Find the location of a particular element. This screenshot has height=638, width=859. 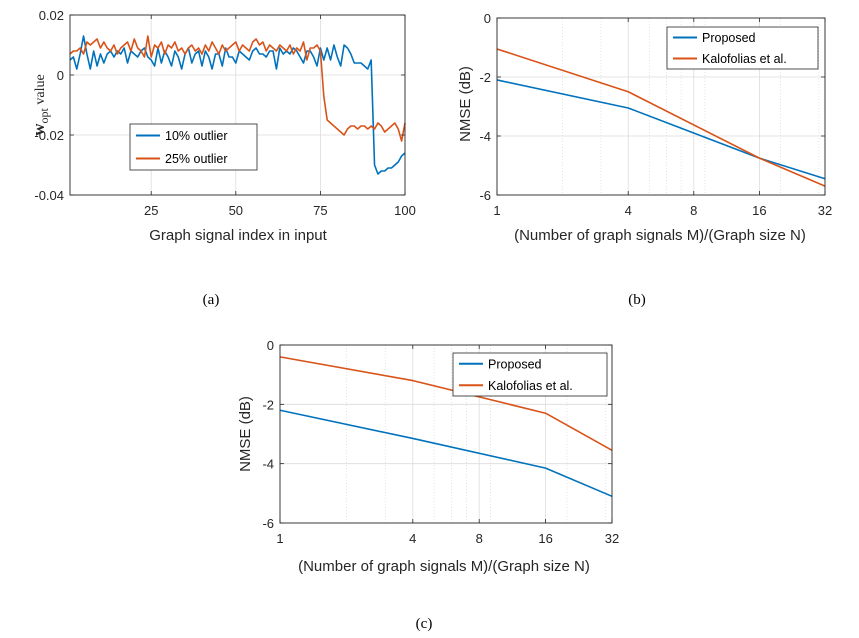

panel-b-x-tick-label: 8 is located at coordinates (693, 210).